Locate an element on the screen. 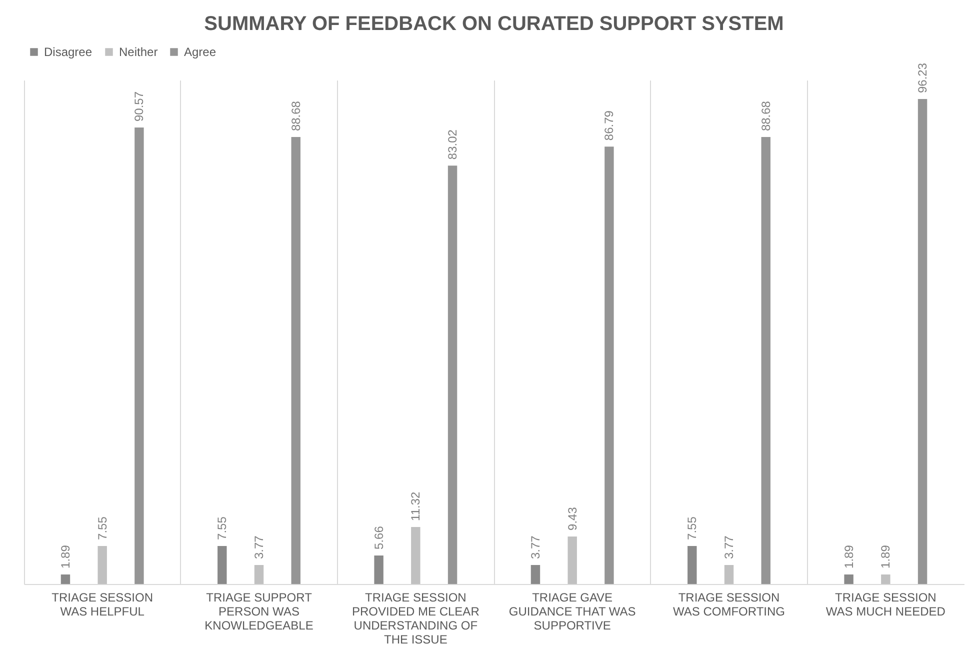 The image size is (978, 651). x-tick-label: TRIAGE SESSION WAS HELPFUL is located at coordinates (103, 604).